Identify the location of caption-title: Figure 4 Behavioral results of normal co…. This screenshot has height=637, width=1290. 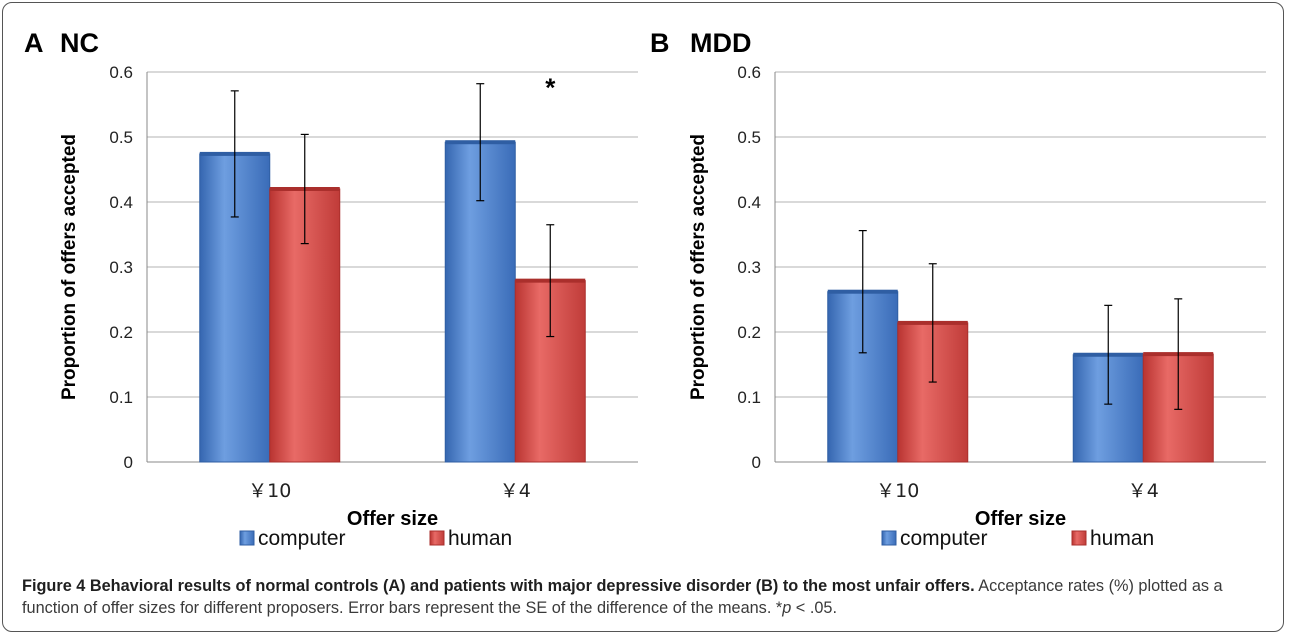
(498, 586).